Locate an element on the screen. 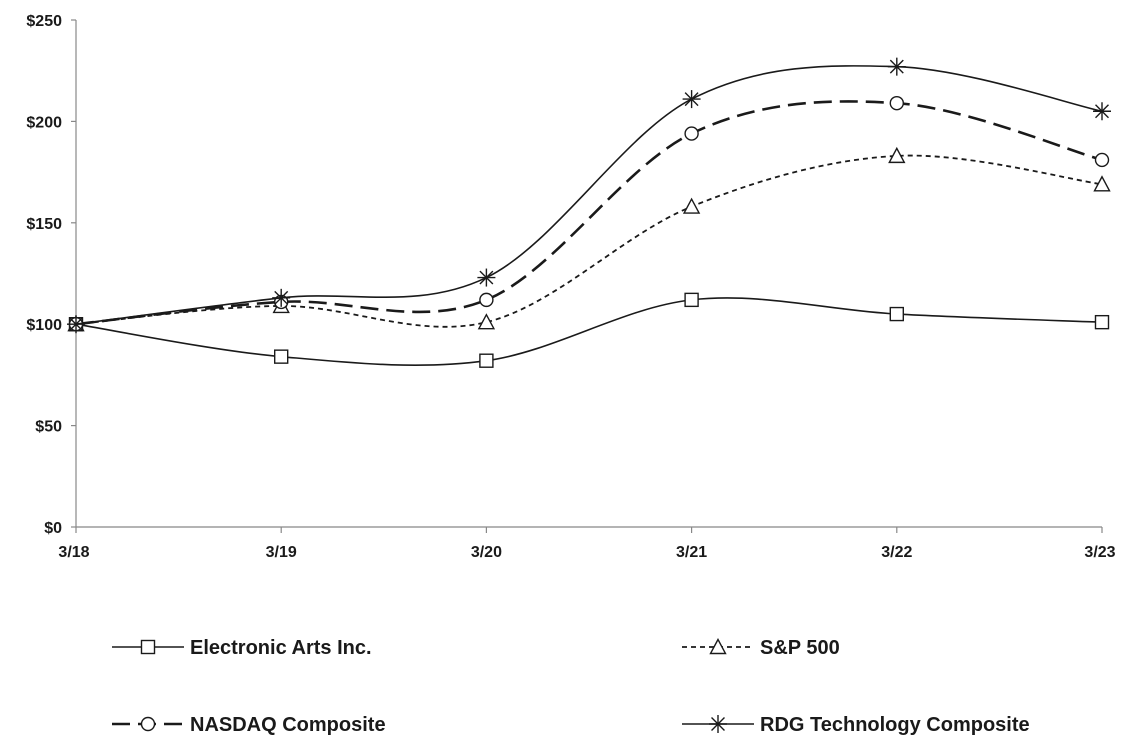  x-tick-label: 3/19 is located at coordinates (281, 552).